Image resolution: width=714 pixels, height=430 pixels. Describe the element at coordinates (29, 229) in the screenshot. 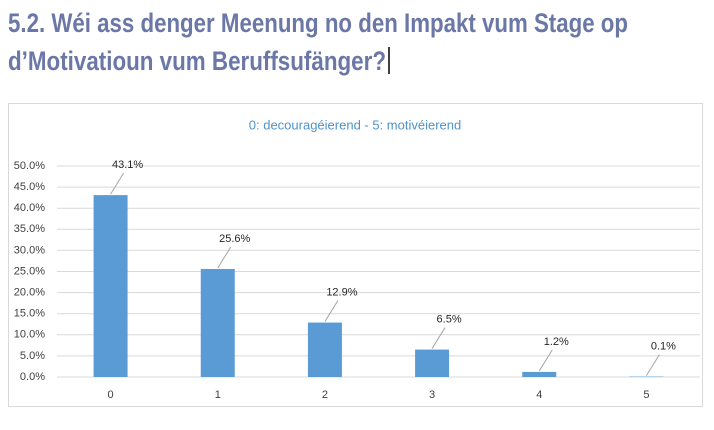

I see `y-tick-label: 35.0%` at that location.